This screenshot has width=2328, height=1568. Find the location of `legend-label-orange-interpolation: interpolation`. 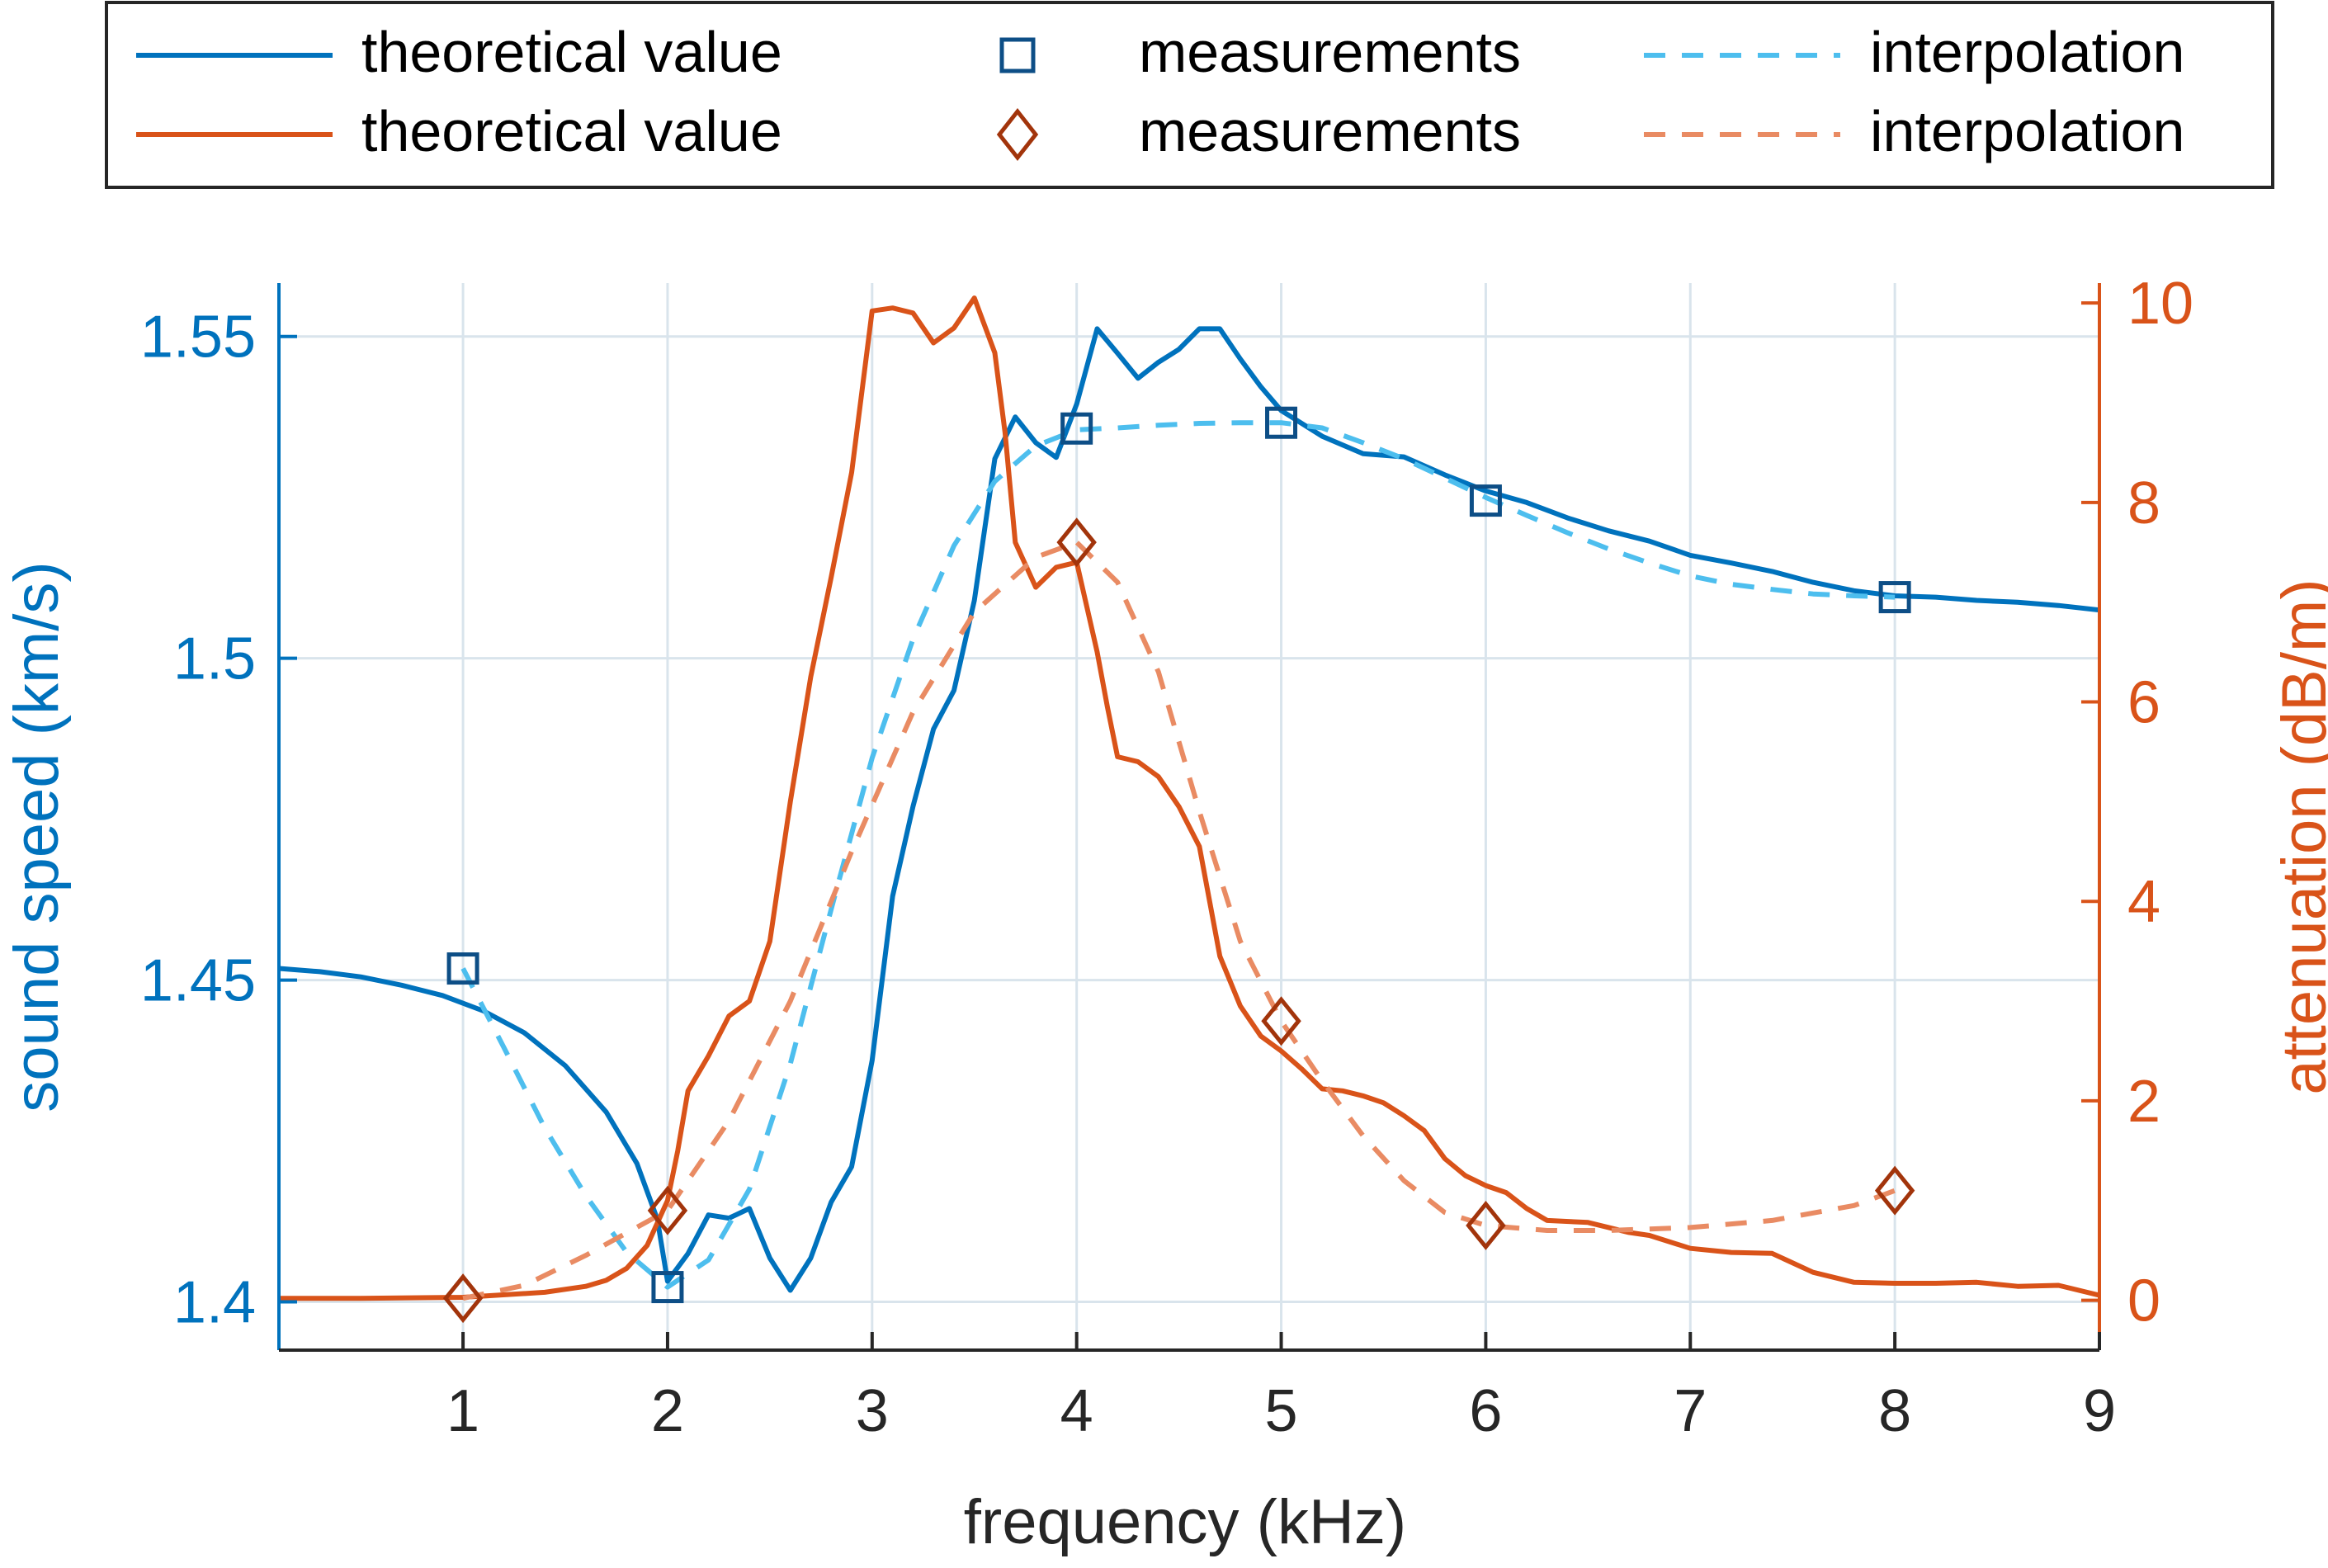

legend-label-orange-interpolation: interpolation is located at coordinates (2027, 131).